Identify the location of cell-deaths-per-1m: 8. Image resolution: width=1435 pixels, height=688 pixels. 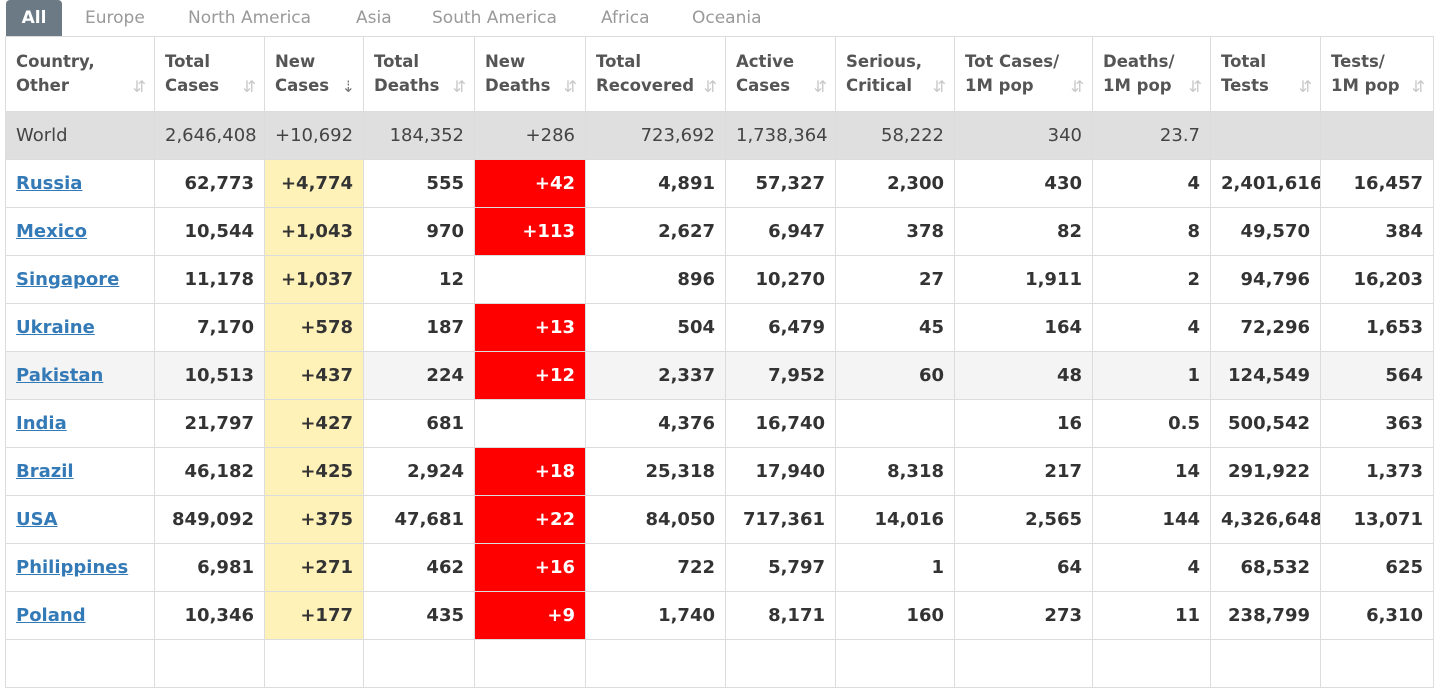
(1151, 231).